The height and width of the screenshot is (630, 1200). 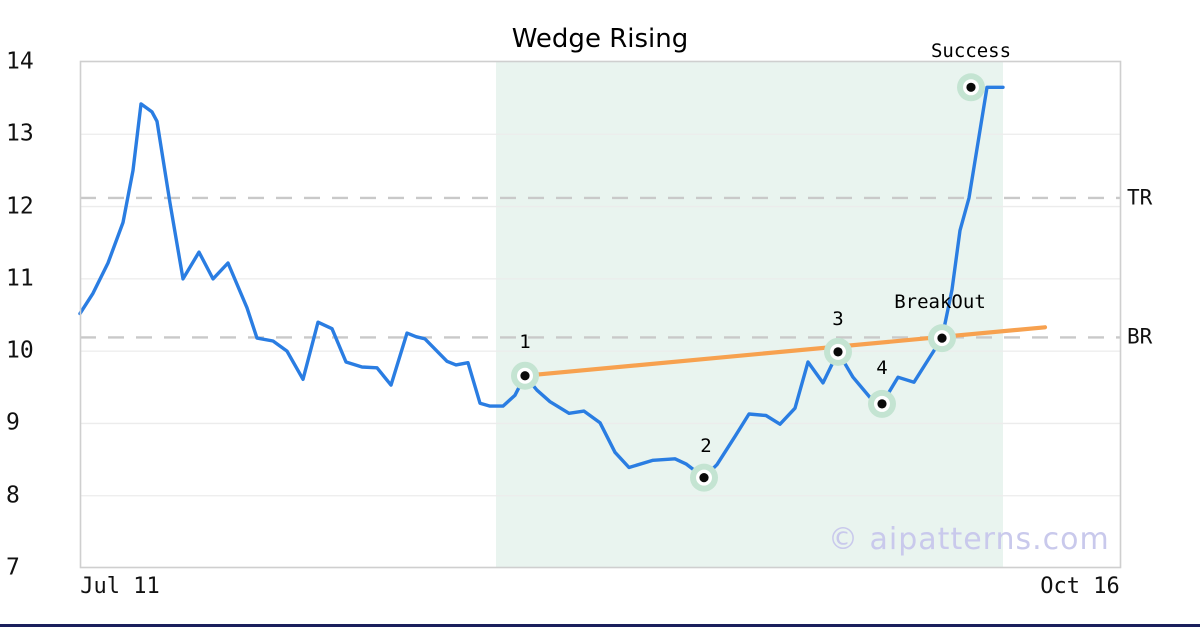 What do you see at coordinates (1080, 586) in the screenshot?
I see `x-tick-label-oct-16: Oct 16` at bounding box center [1080, 586].